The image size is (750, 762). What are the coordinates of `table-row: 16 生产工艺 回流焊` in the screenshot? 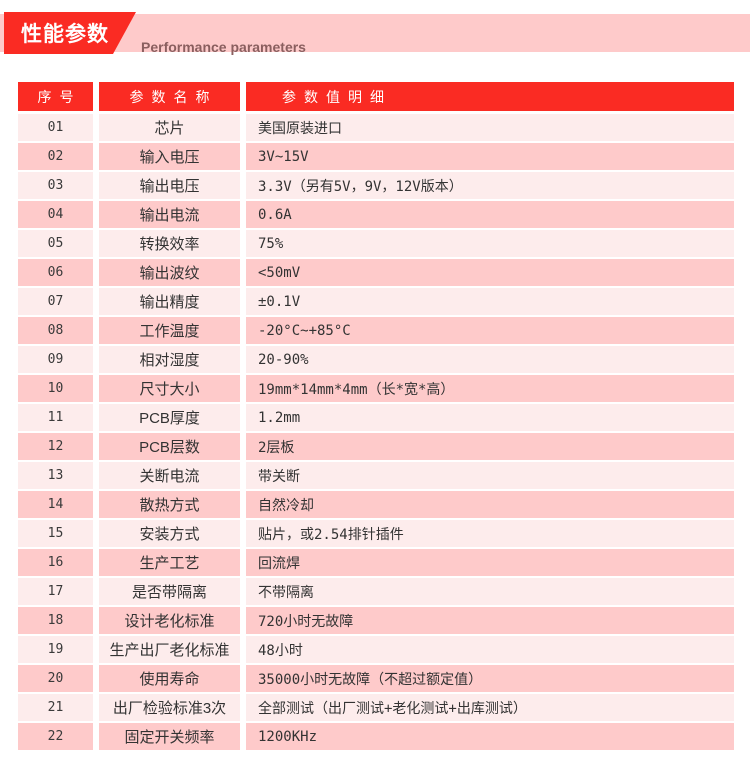 It's located at (376, 562).